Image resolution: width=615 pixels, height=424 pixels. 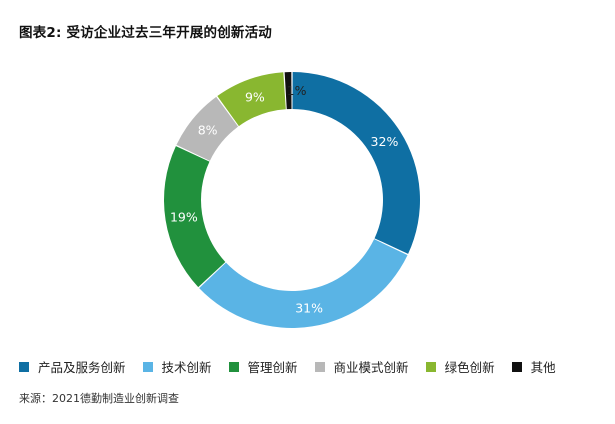 I want to click on legend-item-商业模式创新: 商业模式创新, so click(x=361, y=366).